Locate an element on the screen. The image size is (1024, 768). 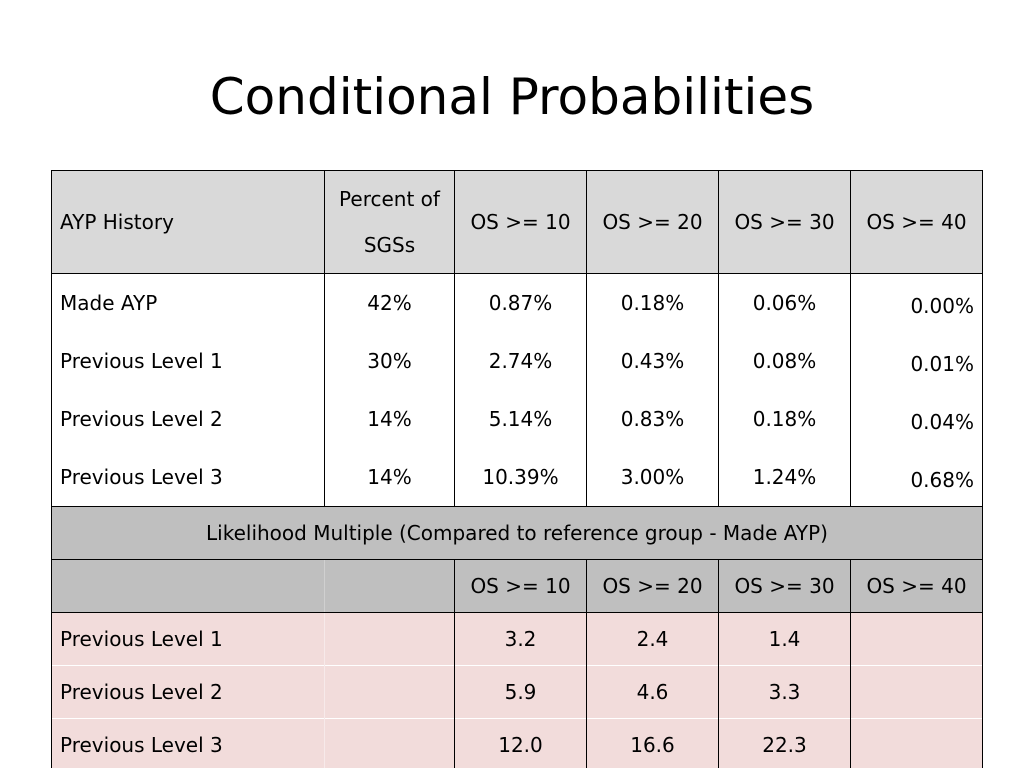
header-os-30: OS >= 30 is located at coordinates (784, 222).